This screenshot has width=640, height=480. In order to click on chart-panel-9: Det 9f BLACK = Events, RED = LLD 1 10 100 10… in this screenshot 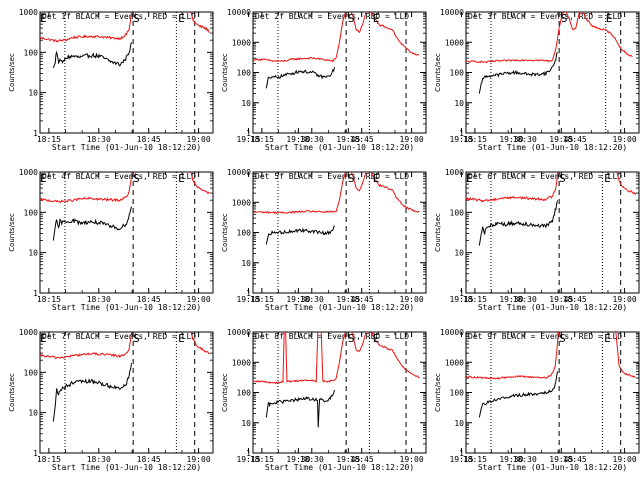, I will do `click(537, 400)`.